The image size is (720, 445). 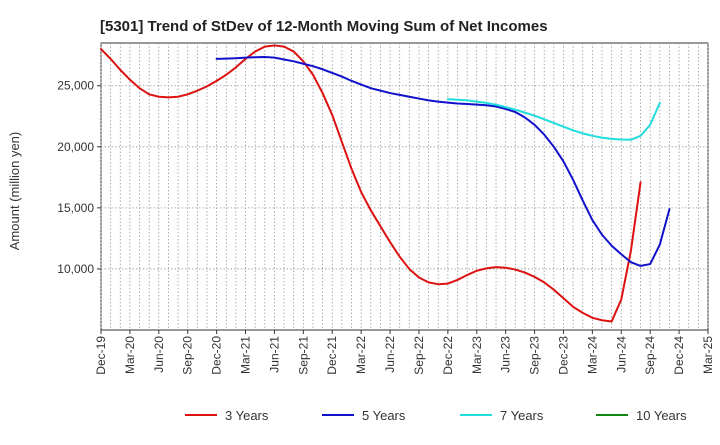 I want to click on y-axis-label: Amount (million yen), so click(x=14, y=191).